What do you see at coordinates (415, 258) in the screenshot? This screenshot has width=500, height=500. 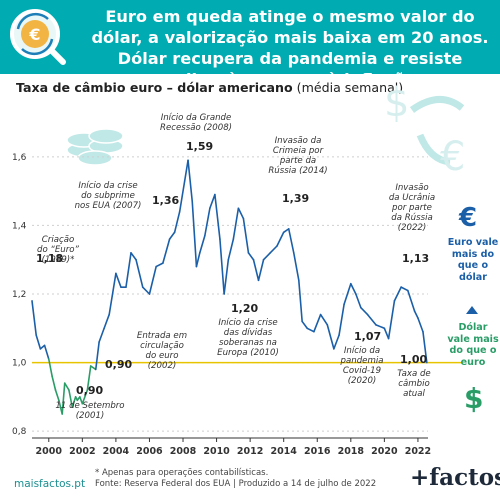 I see `annotation-value: 1,13` at bounding box center [415, 258].